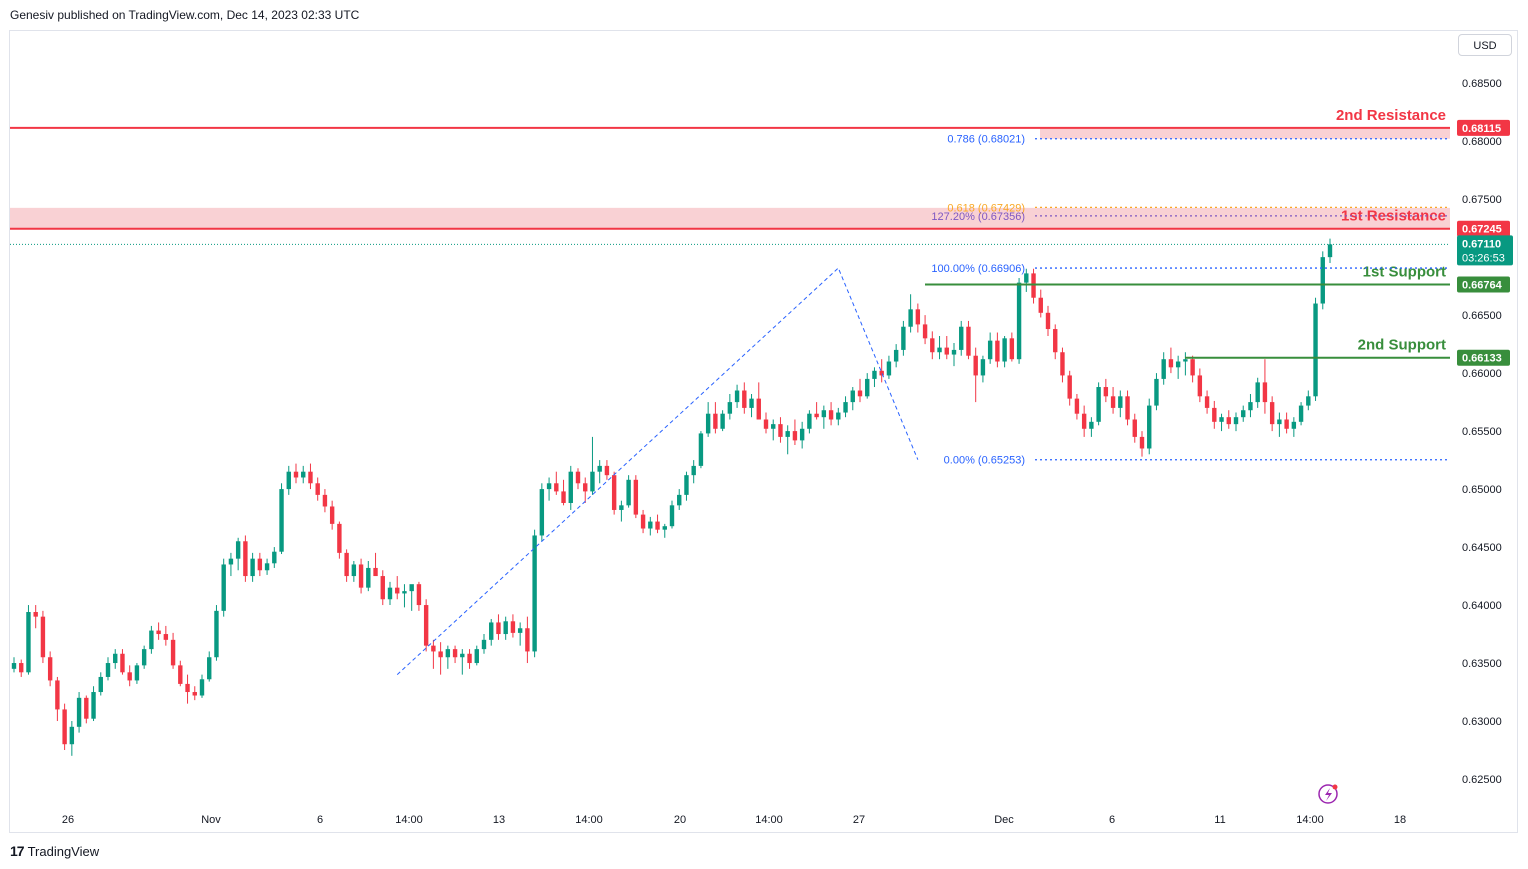 The height and width of the screenshot is (869, 1528). What do you see at coordinates (17, 851) in the screenshot?
I see `tradingview-logo-icon: 17` at bounding box center [17, 851].